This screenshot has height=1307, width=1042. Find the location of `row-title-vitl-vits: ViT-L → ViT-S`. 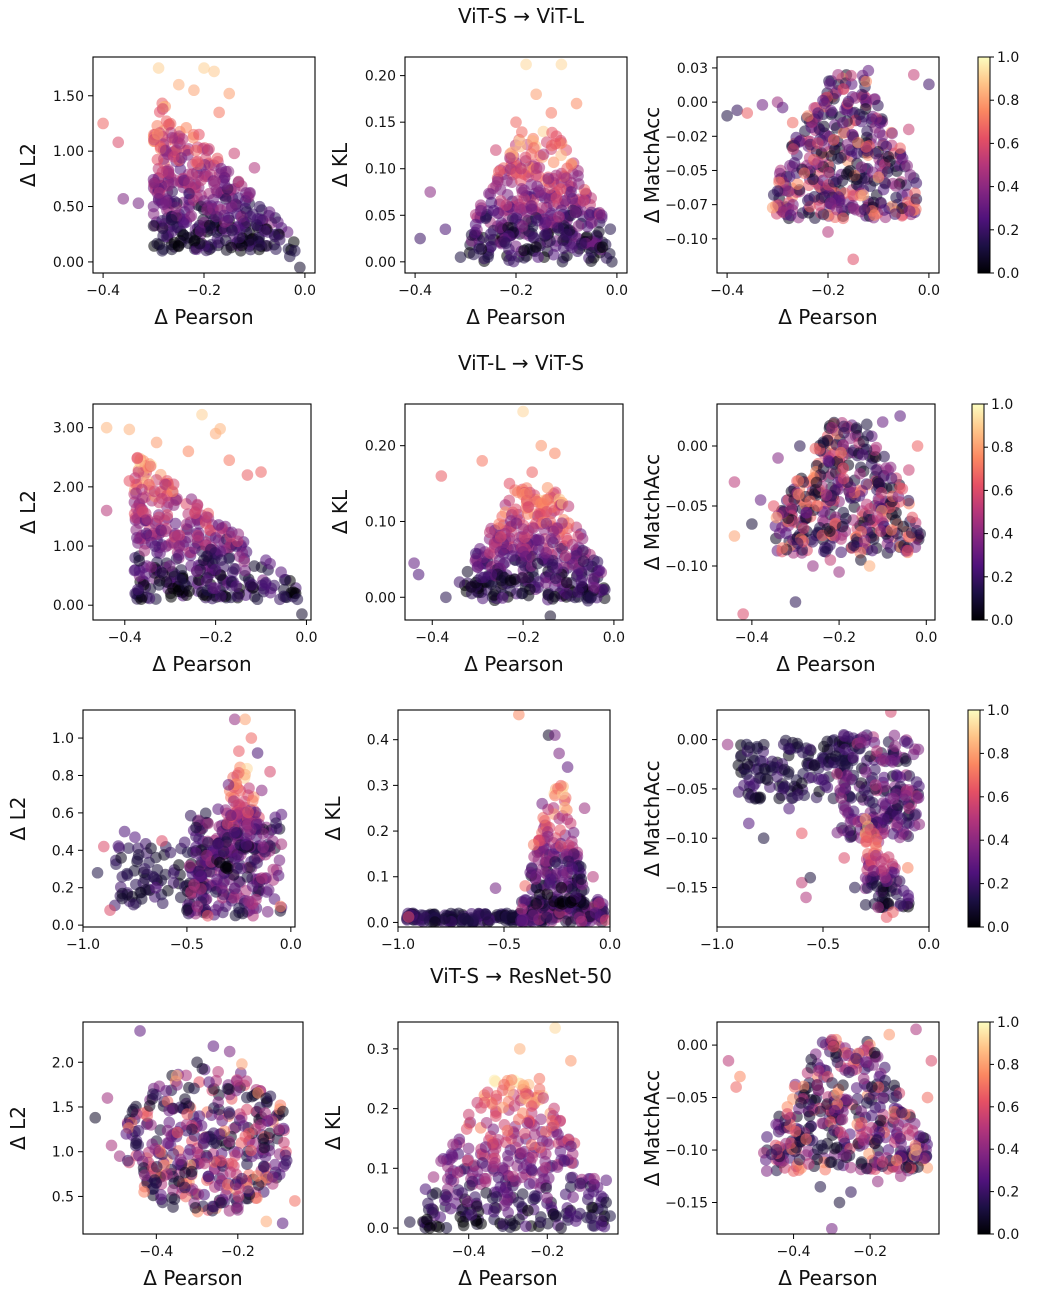

row-title-vitl-vits: ViT-L → ViT-S is located at coordinates (521, 363).